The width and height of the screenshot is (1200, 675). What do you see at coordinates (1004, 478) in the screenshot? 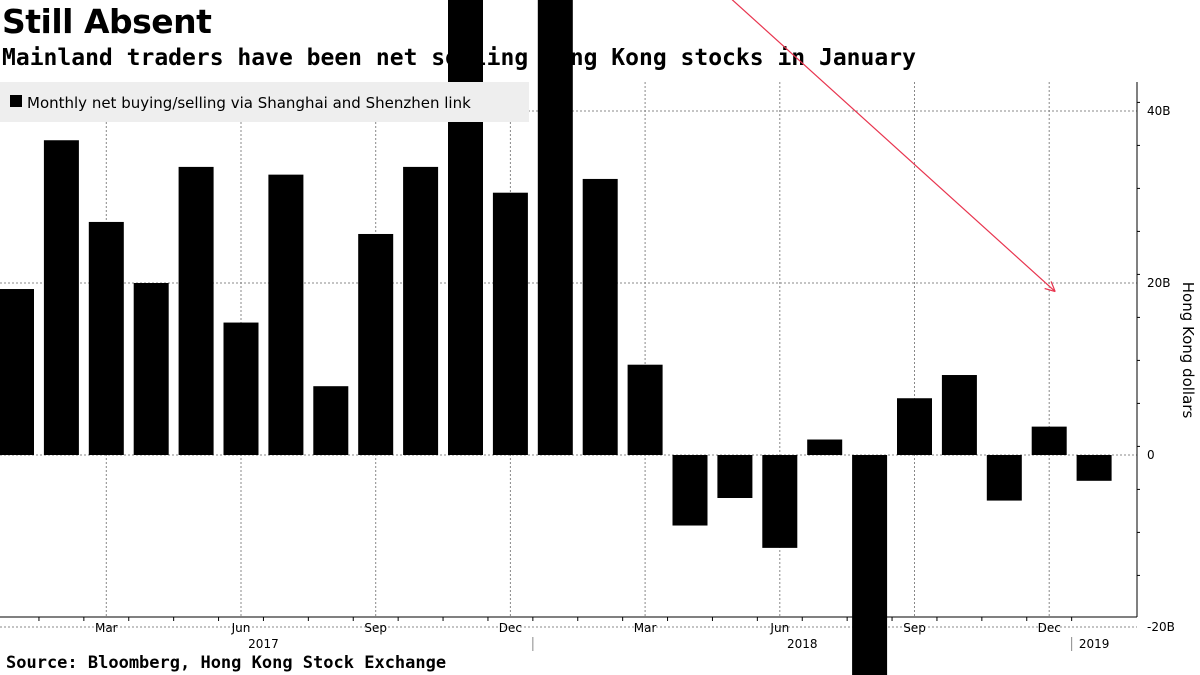
I see `bar: 2018-11: -5.3` at bounding box center [1004, 478].